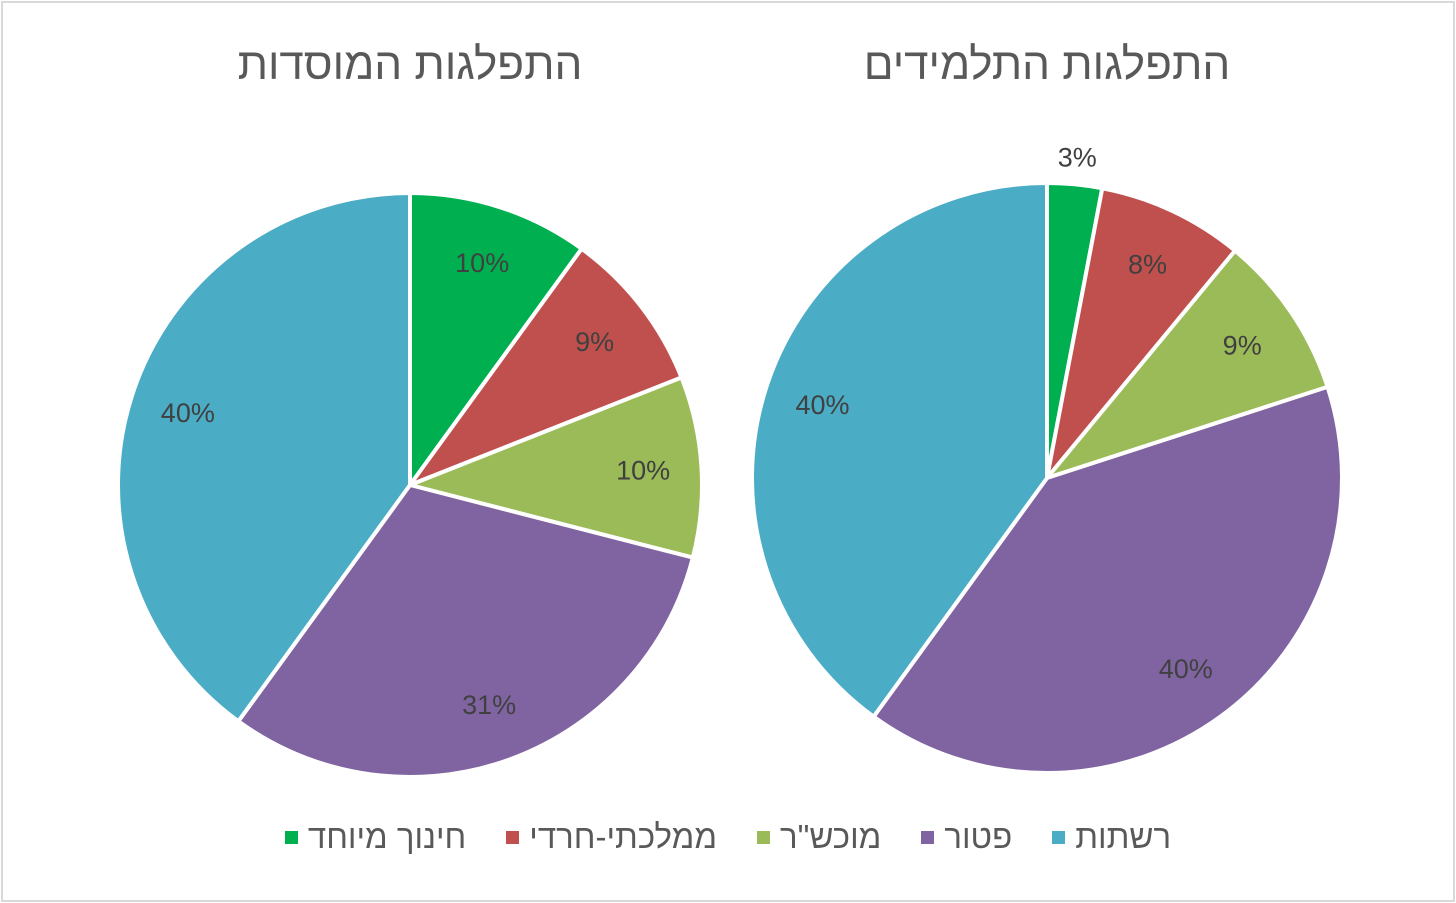  I want to click on legend-item-reshatot: רשתות, so click(1111, 837).